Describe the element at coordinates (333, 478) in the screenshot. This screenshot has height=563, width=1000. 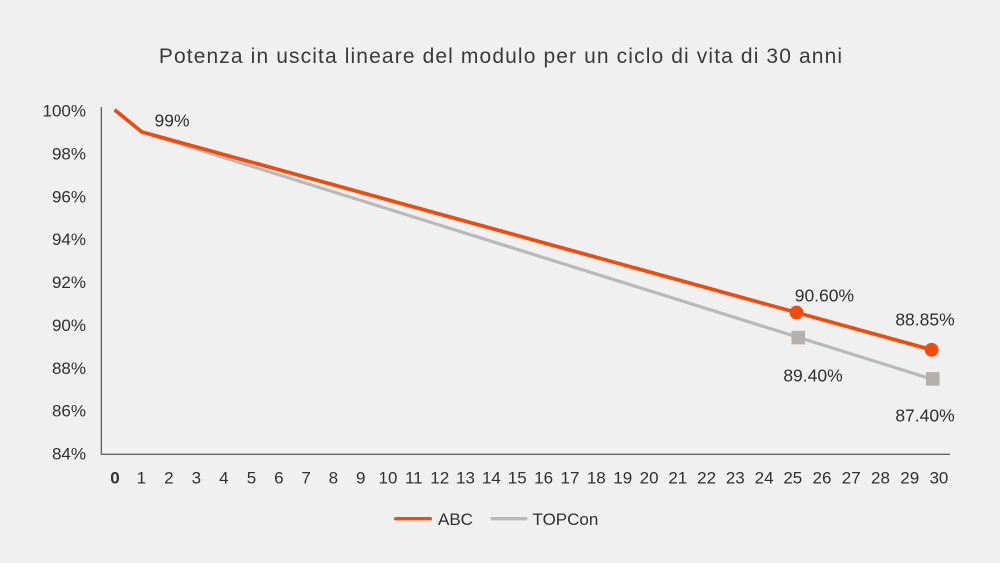
I see `svg-text: 8` at that location.